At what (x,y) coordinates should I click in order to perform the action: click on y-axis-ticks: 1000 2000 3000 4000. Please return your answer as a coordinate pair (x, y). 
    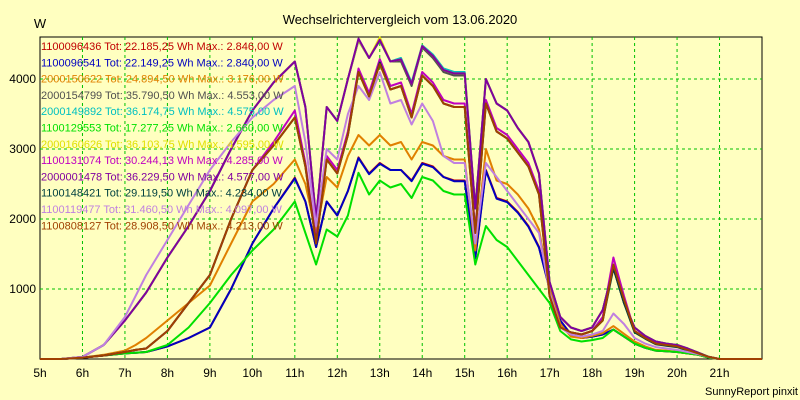
    Looking at the image, I should click on (22, 184).